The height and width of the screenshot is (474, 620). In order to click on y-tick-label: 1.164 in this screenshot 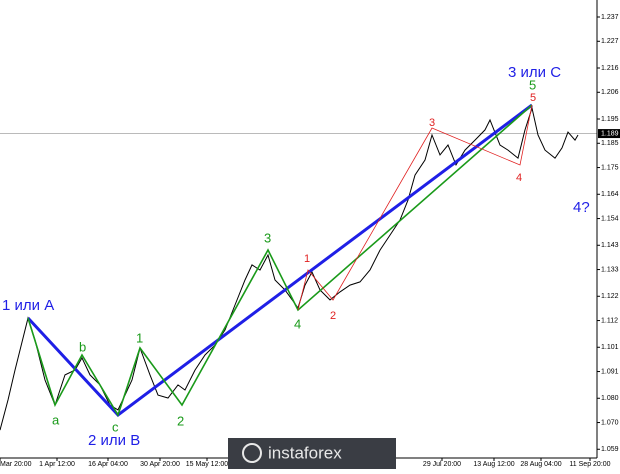, I will do `click(610, 194)`.